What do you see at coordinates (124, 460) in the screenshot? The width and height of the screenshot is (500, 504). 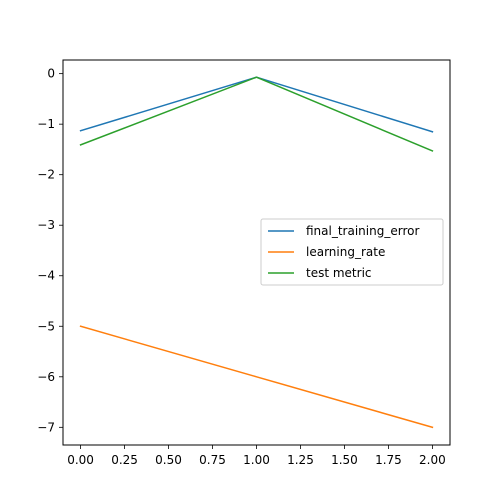 I see `x-tick-label: 0.25` at bounding box center [124, 460].